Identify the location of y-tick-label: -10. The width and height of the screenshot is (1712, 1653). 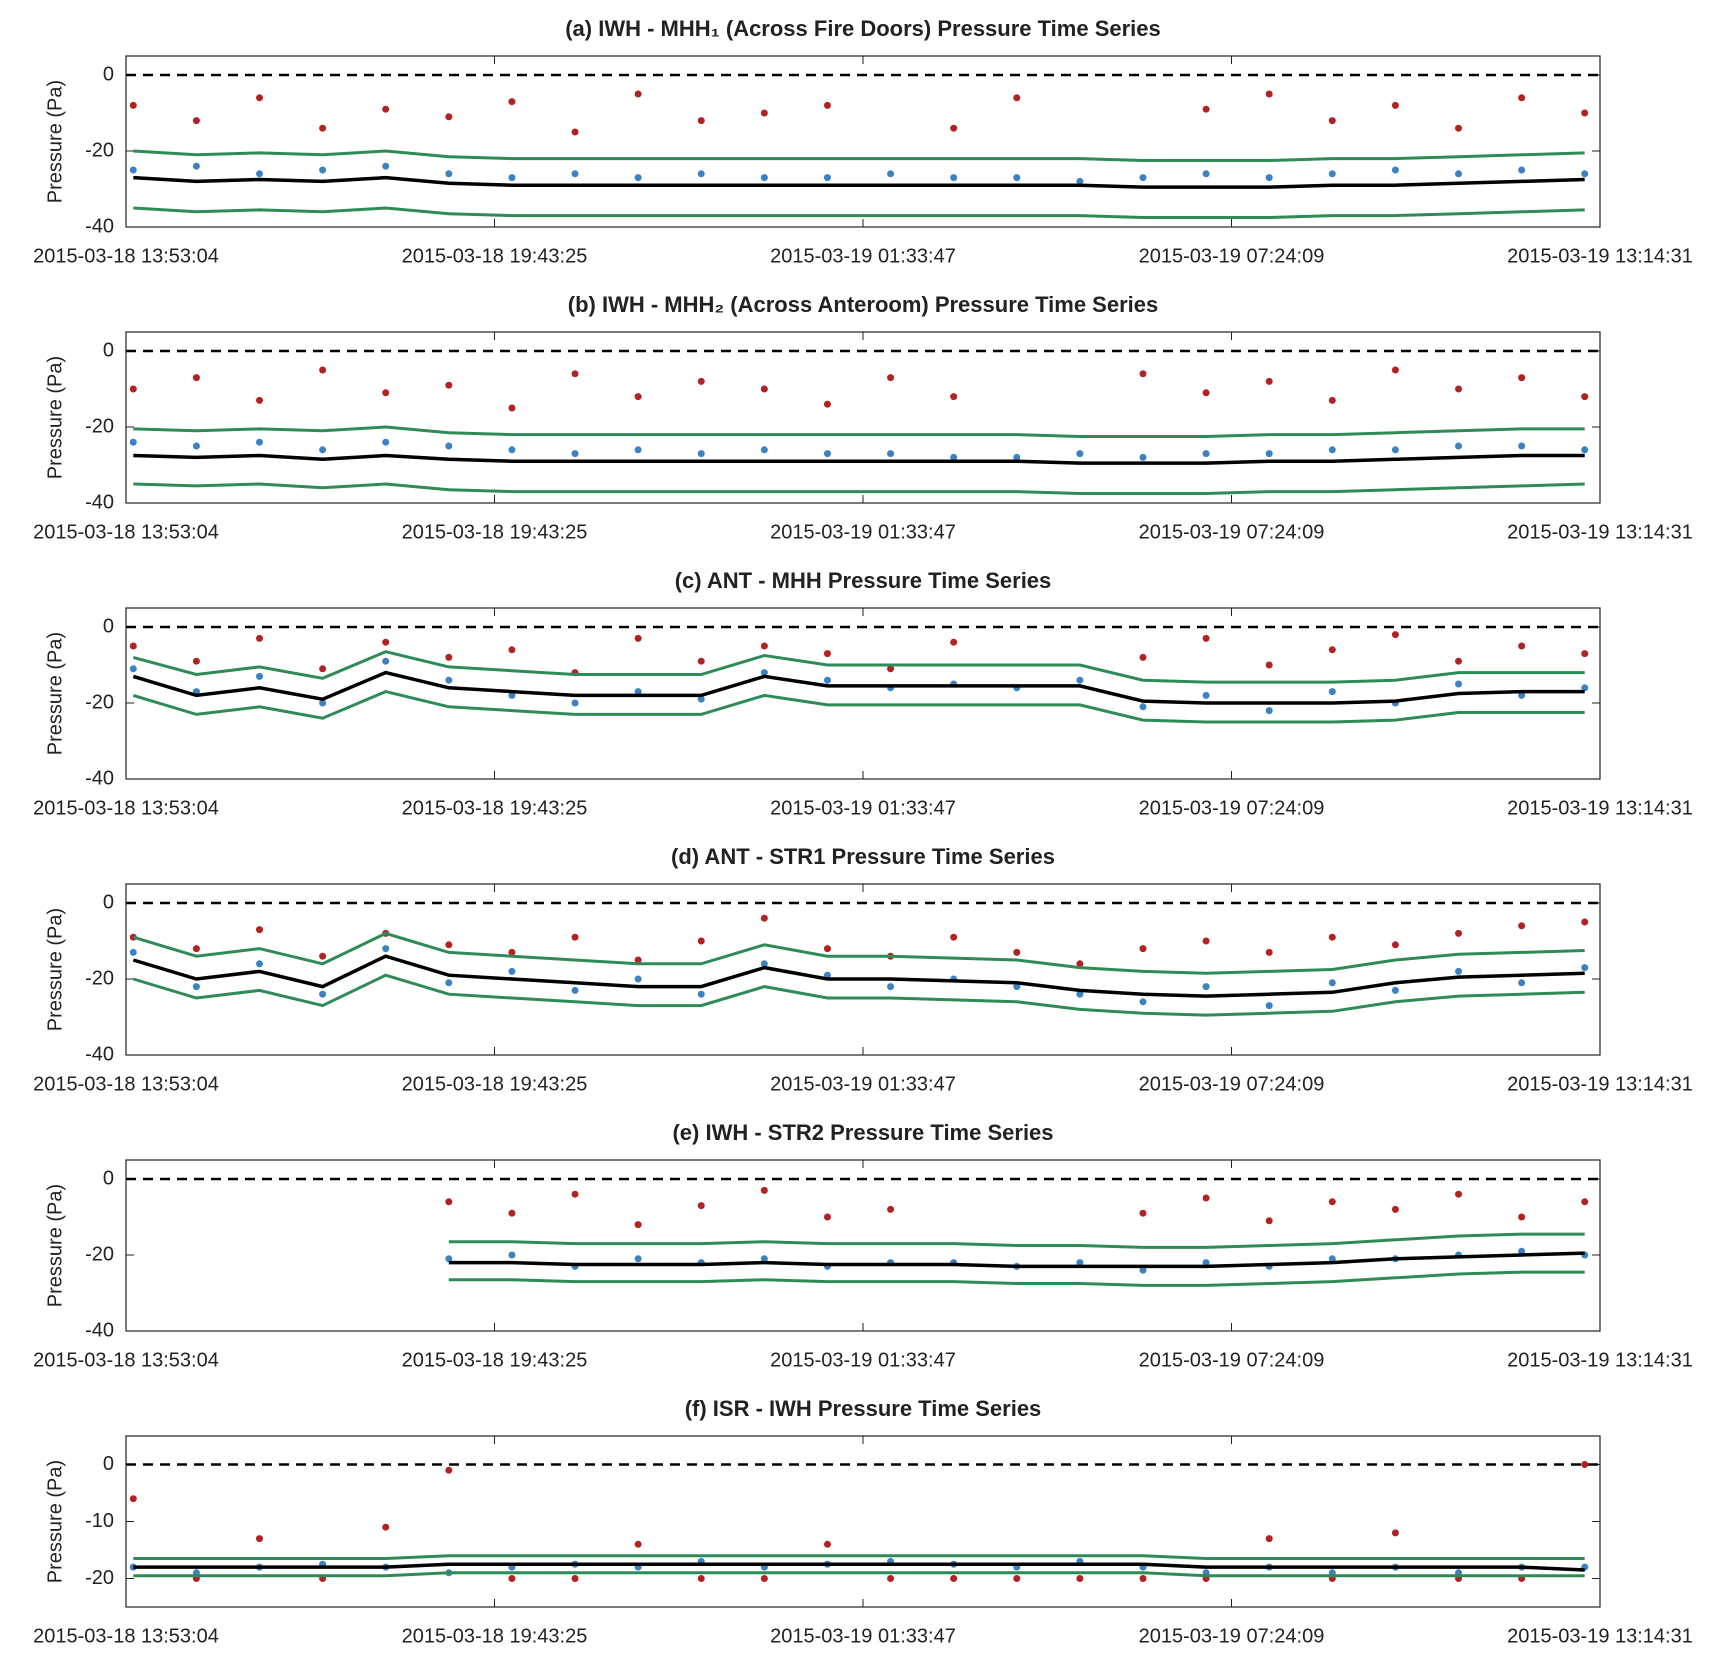
(99, 1521).